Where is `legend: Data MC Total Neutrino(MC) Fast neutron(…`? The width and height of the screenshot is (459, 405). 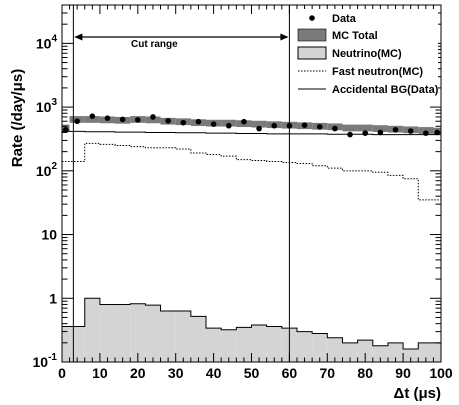 legend: Data MC Total Neutrino(MC) Fast neutron(… is located at coordinates (366, 54).